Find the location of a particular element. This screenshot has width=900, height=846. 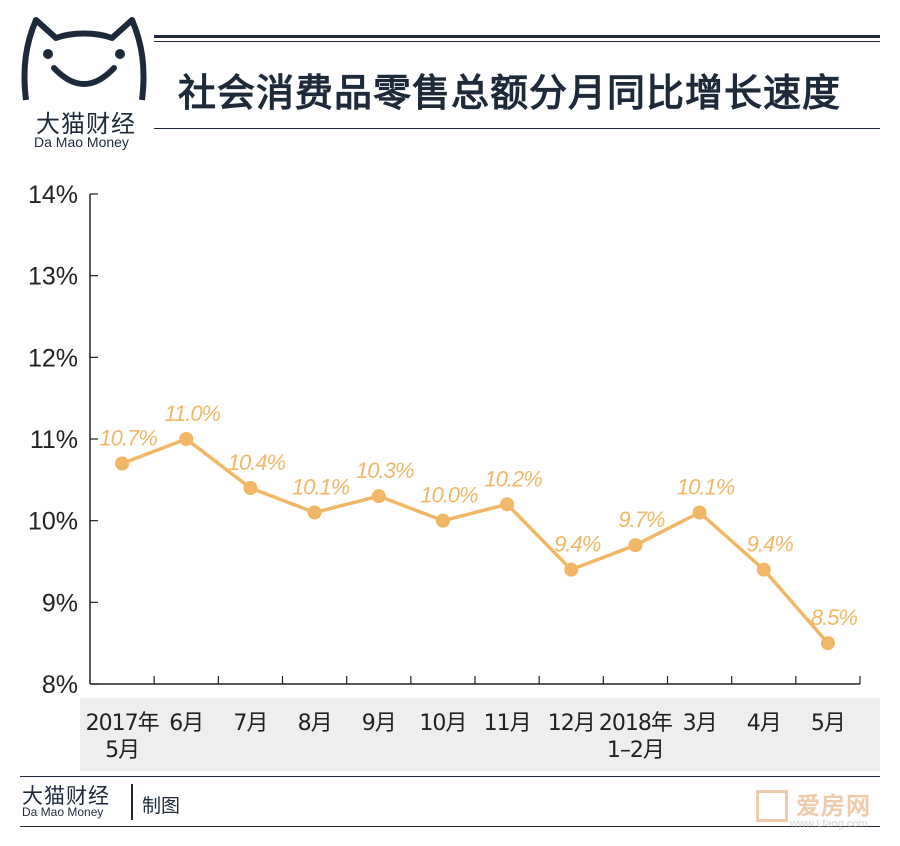

y-tick-label: 9% is located at coordinates (60, 603).